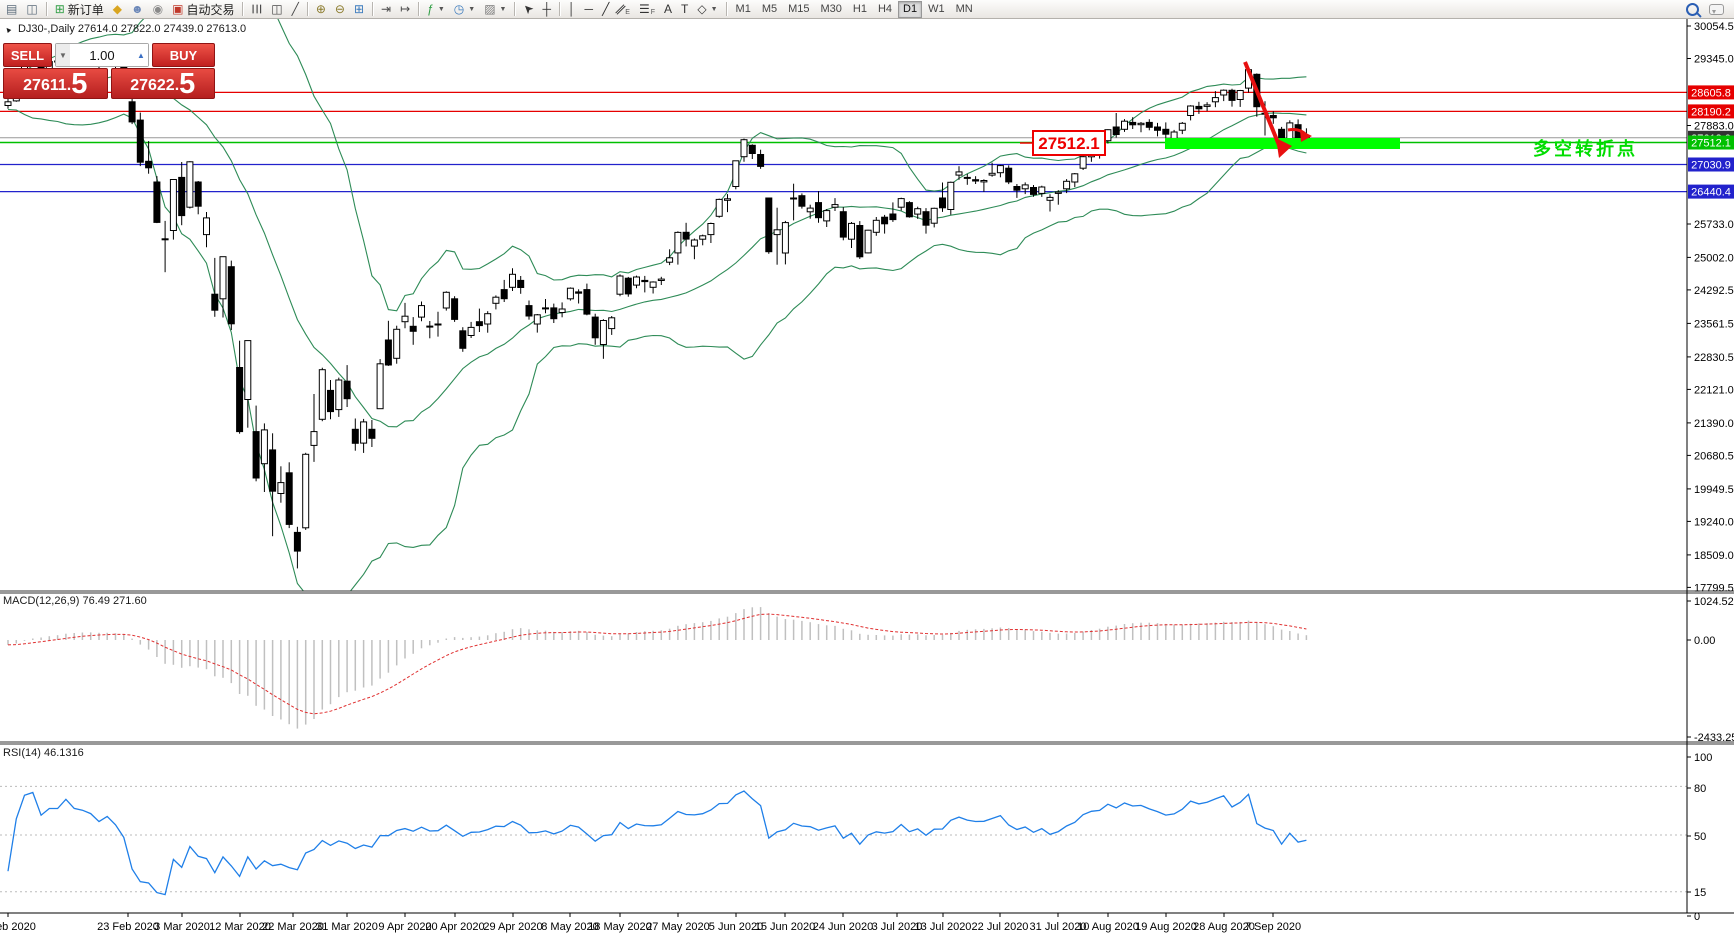  I want to click on svg-text: 20 Apr 2020, so click(454, 927).